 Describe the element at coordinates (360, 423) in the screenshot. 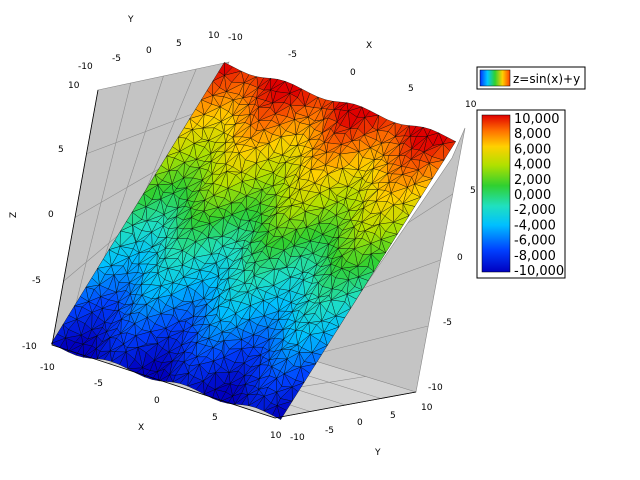

I see `y-tick-label: 0` at that location.